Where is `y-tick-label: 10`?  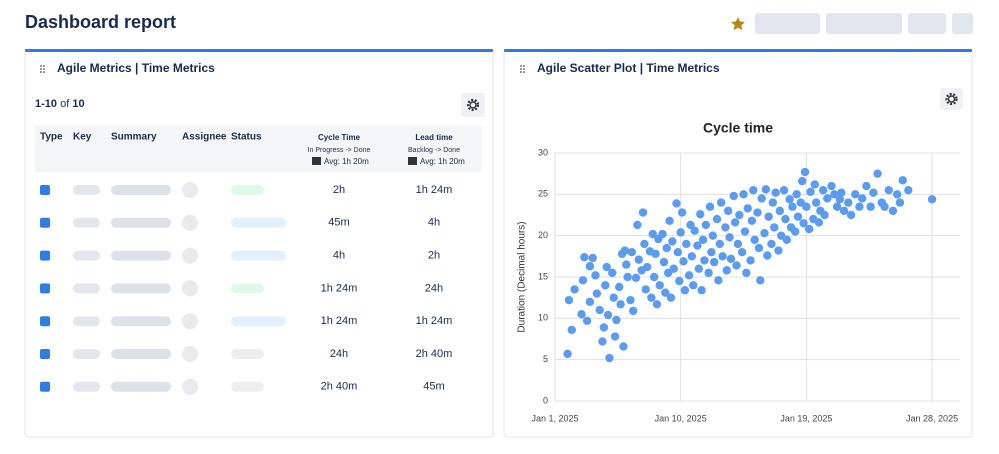 y-tick-label: 10 is located at coordinates (543, 318).